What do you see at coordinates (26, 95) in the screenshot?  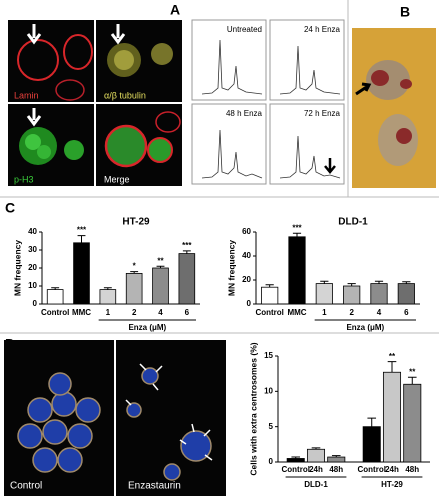 I see `micrograph-label: Lamin` at bounding box center [26, 95].